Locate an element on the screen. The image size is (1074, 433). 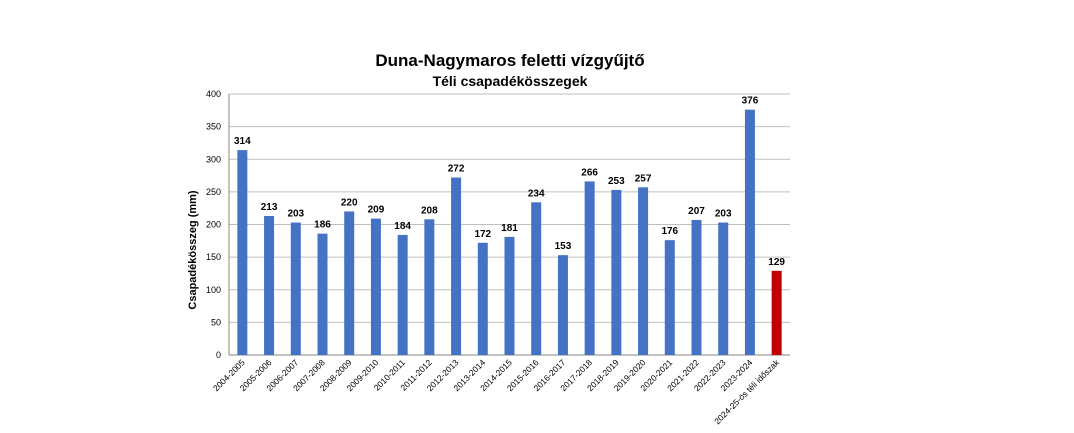
y-tick-label: 100 is located at coordinates (213, 290).